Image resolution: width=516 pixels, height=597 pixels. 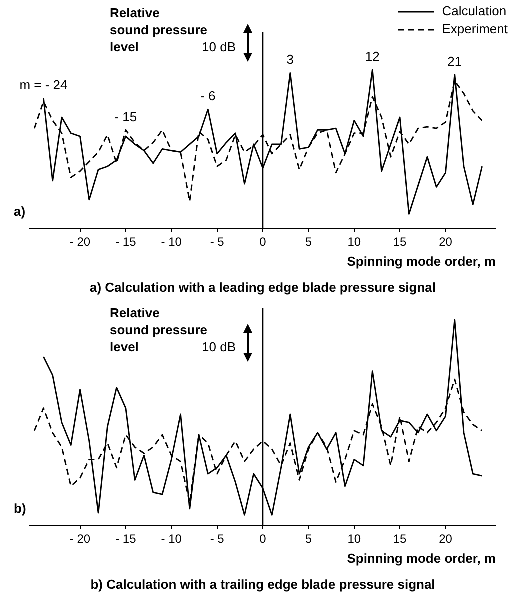 I want to click on text: a), so click(x=20, y=211).